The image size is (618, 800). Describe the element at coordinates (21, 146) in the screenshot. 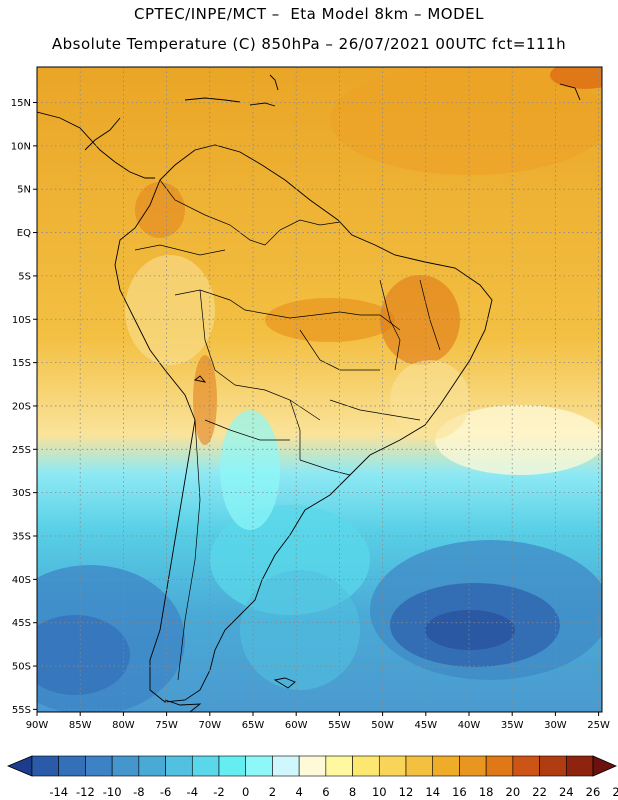

I see `lat-label: 10N` at that location.